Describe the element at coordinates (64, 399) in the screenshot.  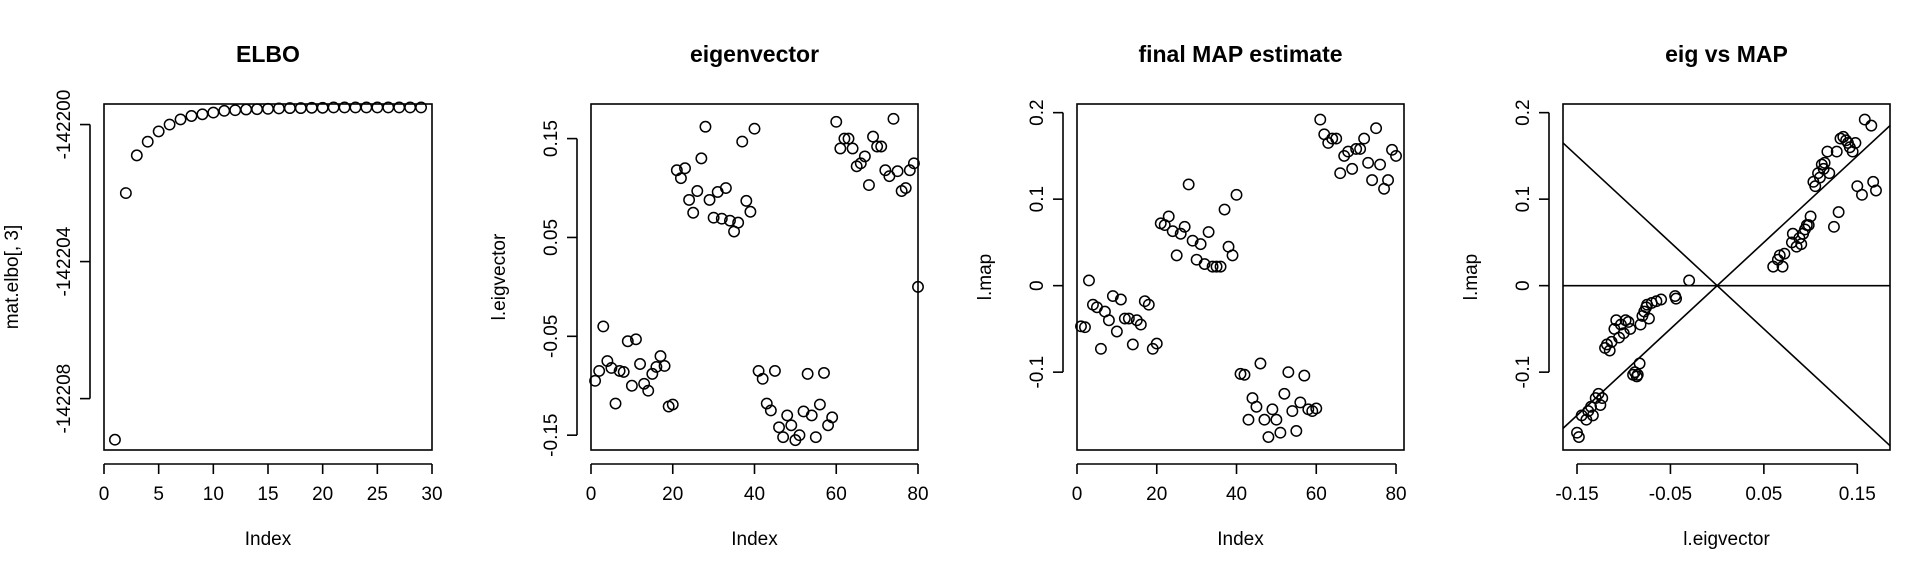
I see `y-tick-label: -142208` at that location.